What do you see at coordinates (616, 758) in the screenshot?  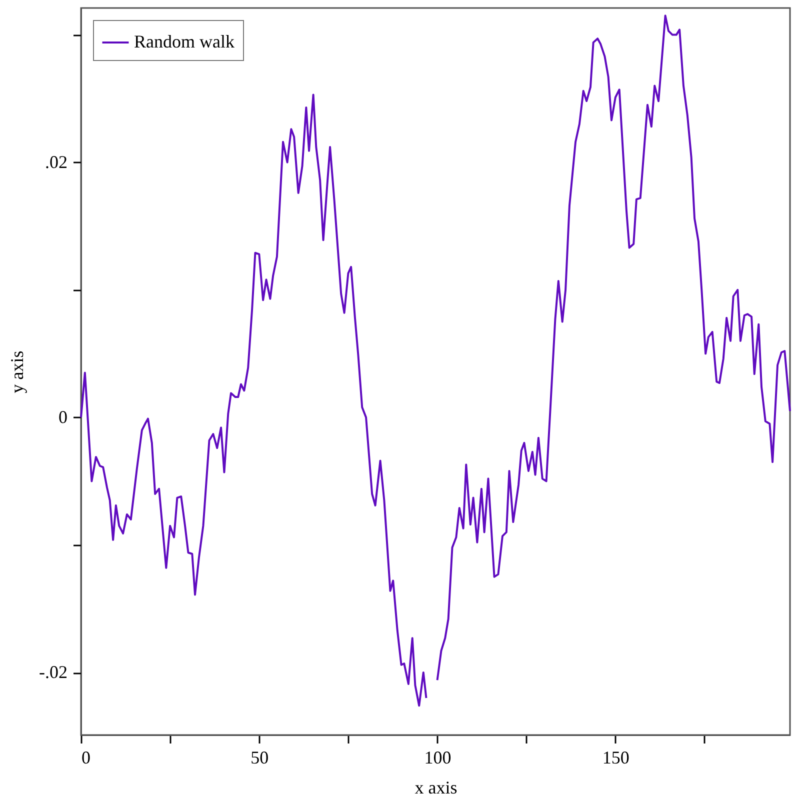 I see `x-tick-label: 150` at bounding box center [616, 758].